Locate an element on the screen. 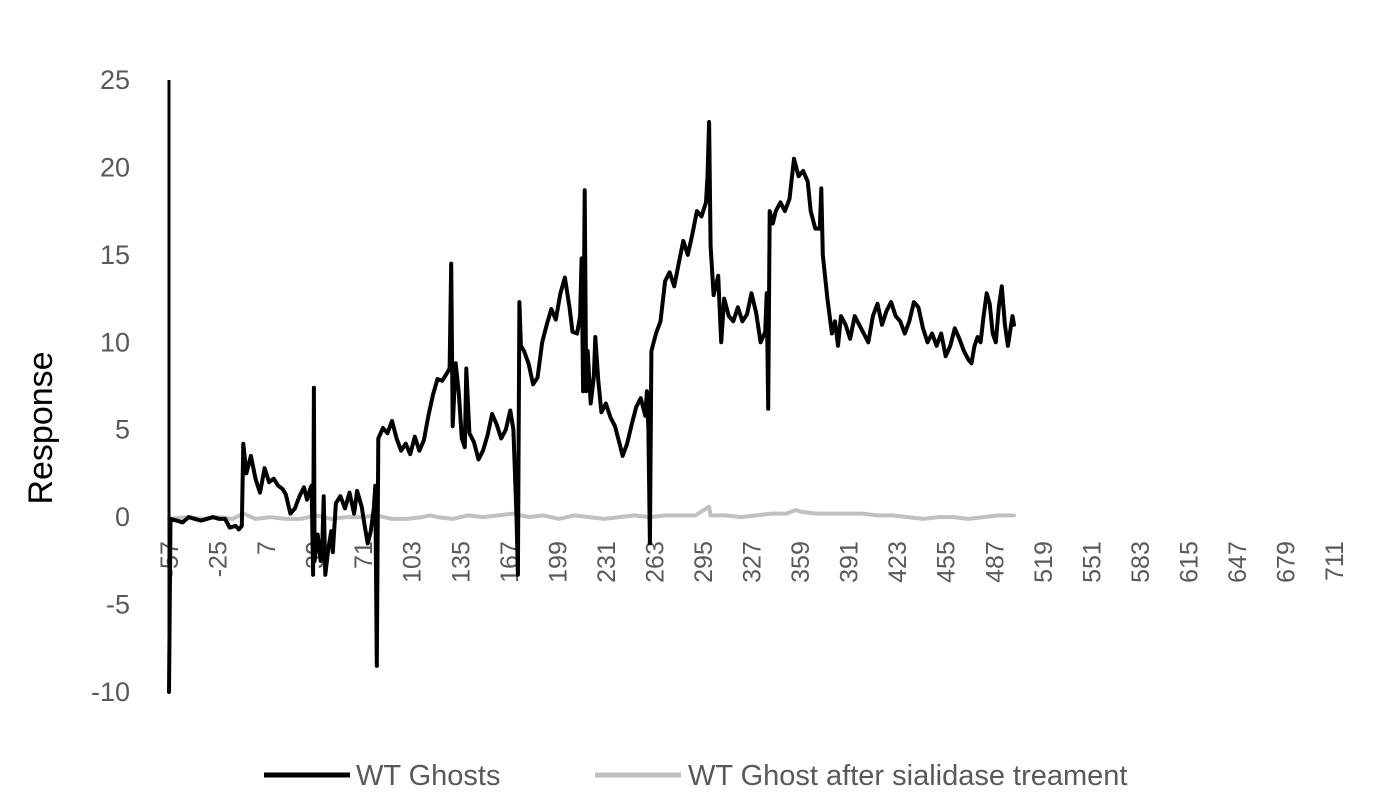  y-tick-labels: -10 -5 0 5 10 15 20 25 is located at coordinates (110, 386).